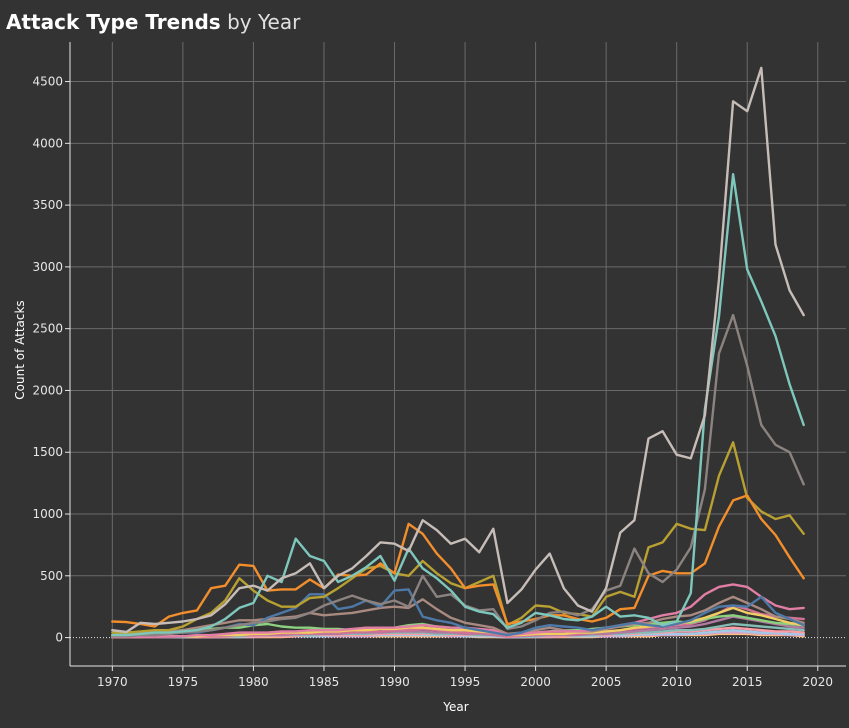 The image size is (849, 728). Describe the element at coordinates (394, 682) in the screenshot. I see `x-tick-label: 1990` at that location.